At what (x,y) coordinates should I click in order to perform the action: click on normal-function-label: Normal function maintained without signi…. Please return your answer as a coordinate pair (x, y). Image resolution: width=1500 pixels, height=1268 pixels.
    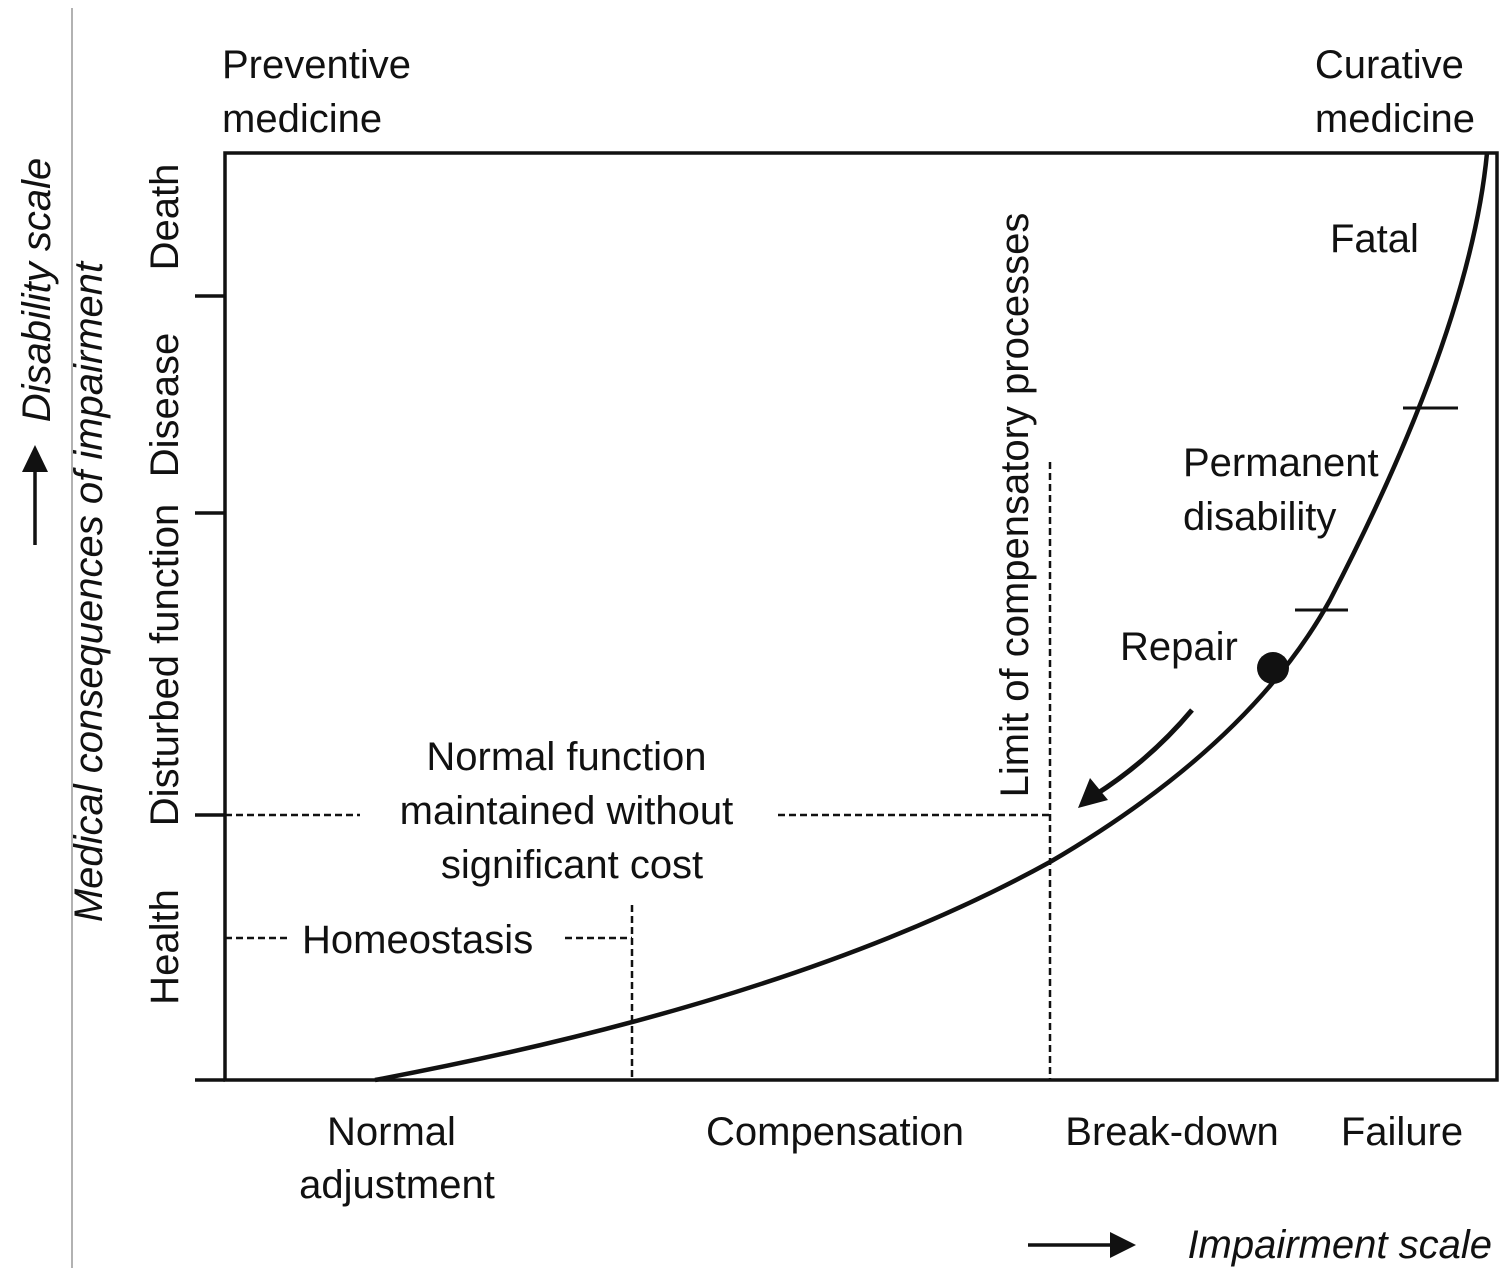
    Looking at the image, I should click on (572, 811).